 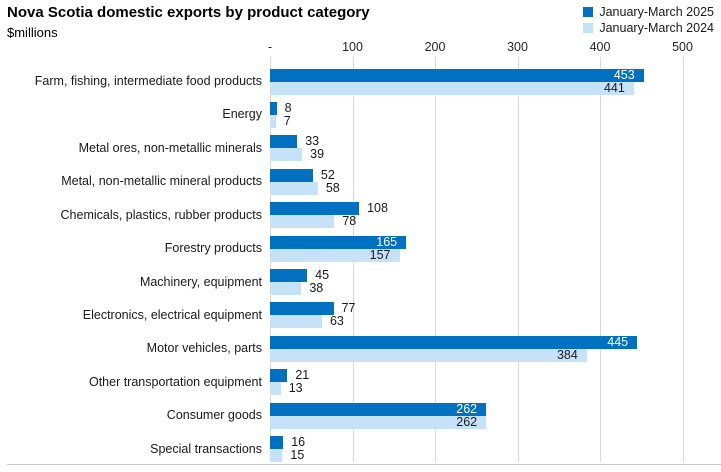 What do you see at coordinates (567, 354) in the screenshot?
I see `value-label: 384` at bounding box center [567, 354].